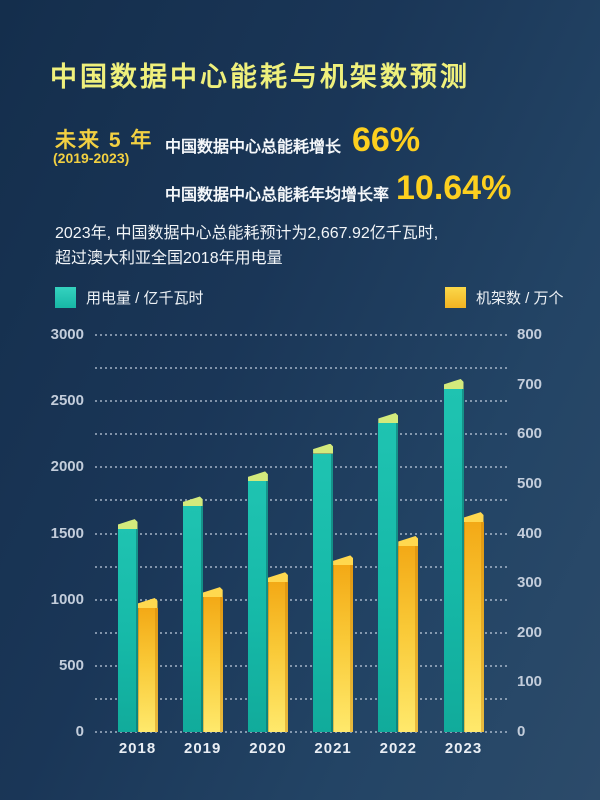 This screenshot has width=600, height=800. I want to click on legend-electricity: 用电量 / 亿千瓦时, so click(129, 297).